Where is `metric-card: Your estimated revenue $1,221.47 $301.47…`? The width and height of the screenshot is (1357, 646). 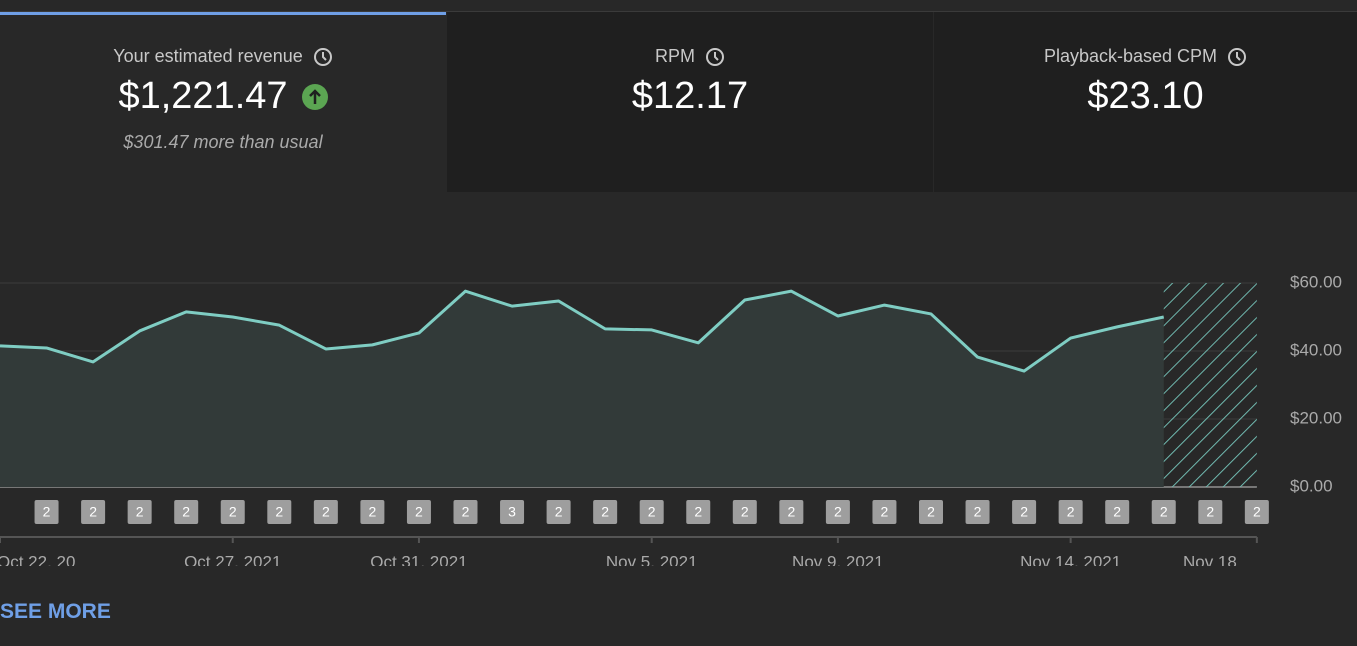 metric-card: Your estimated revenue $1,221.47 $301.47… is located at coordinates (223, 102).